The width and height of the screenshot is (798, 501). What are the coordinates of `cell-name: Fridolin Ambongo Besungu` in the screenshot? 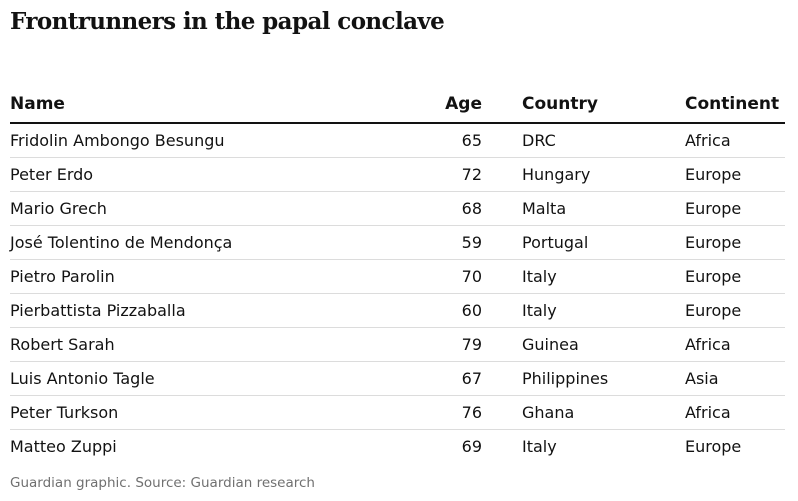 It's located at (216, 140).